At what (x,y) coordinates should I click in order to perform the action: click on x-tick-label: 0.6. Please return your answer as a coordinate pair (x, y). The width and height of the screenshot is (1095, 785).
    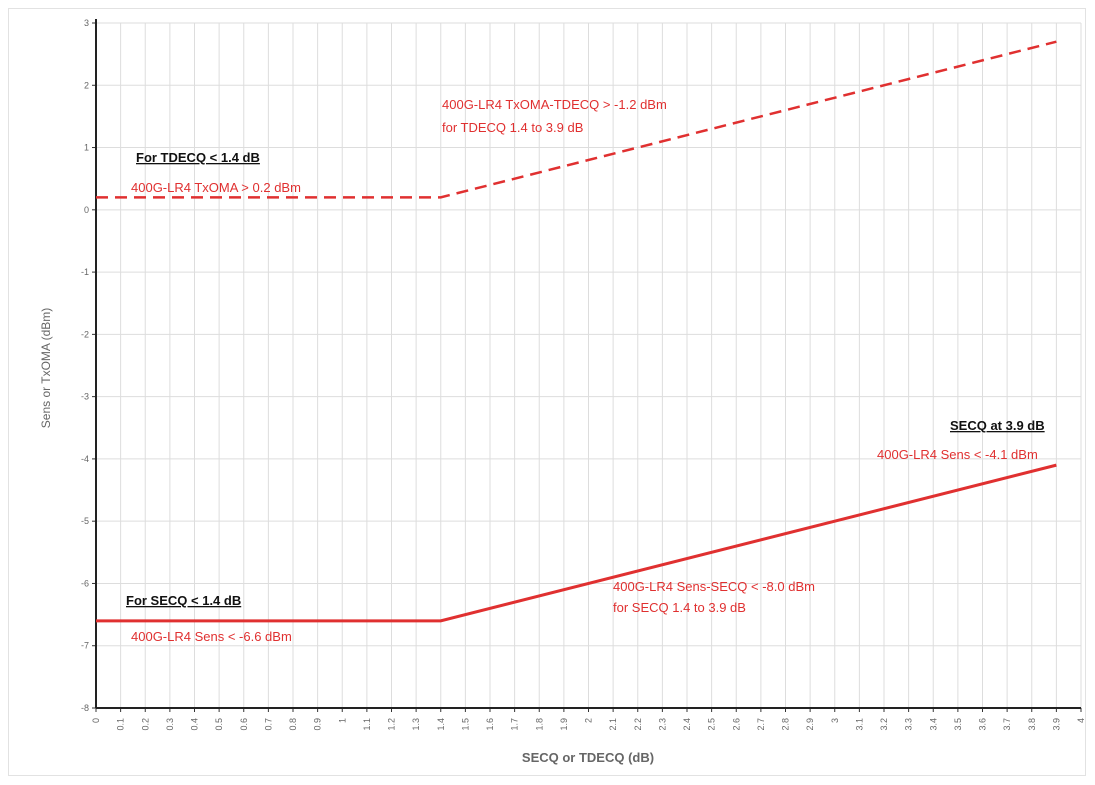
    Looking at the image, I should click on (244, 724).